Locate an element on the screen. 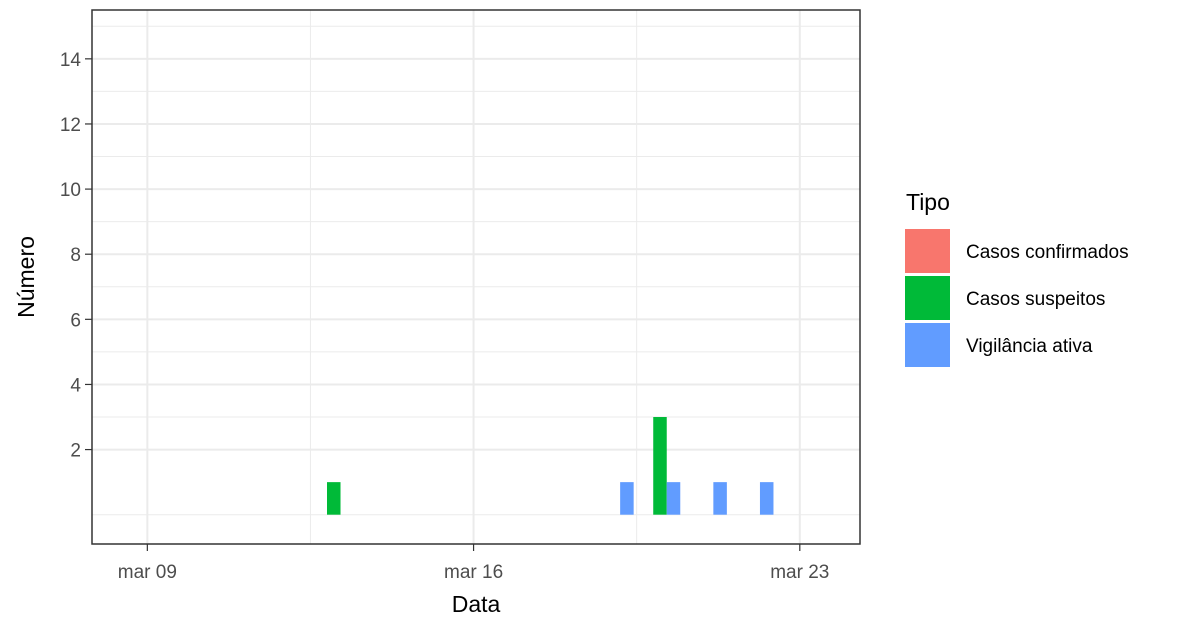 This screenshot has width=1197, height=622. x-axis: mar 09 mar 16 mar 23 is located at coordinates (473, 563).